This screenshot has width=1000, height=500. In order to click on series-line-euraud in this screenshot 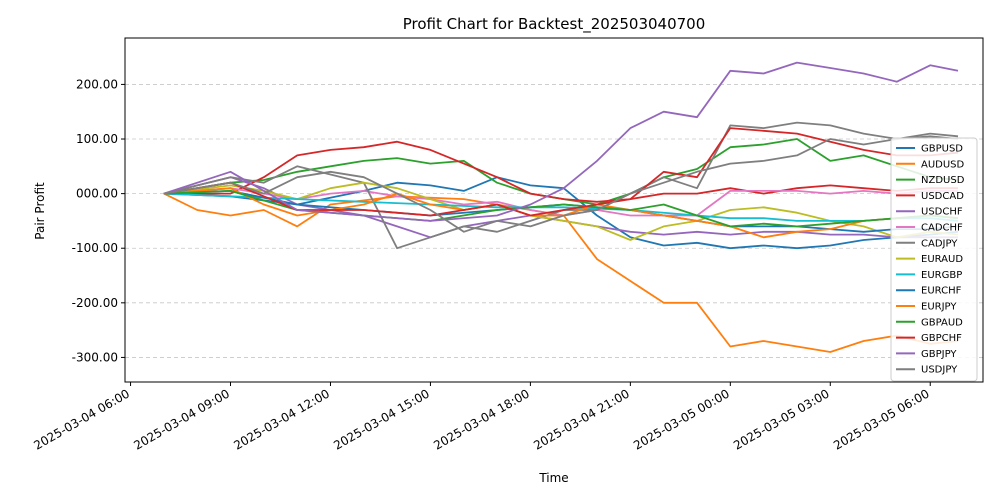, I will do `click(561, 211)`.